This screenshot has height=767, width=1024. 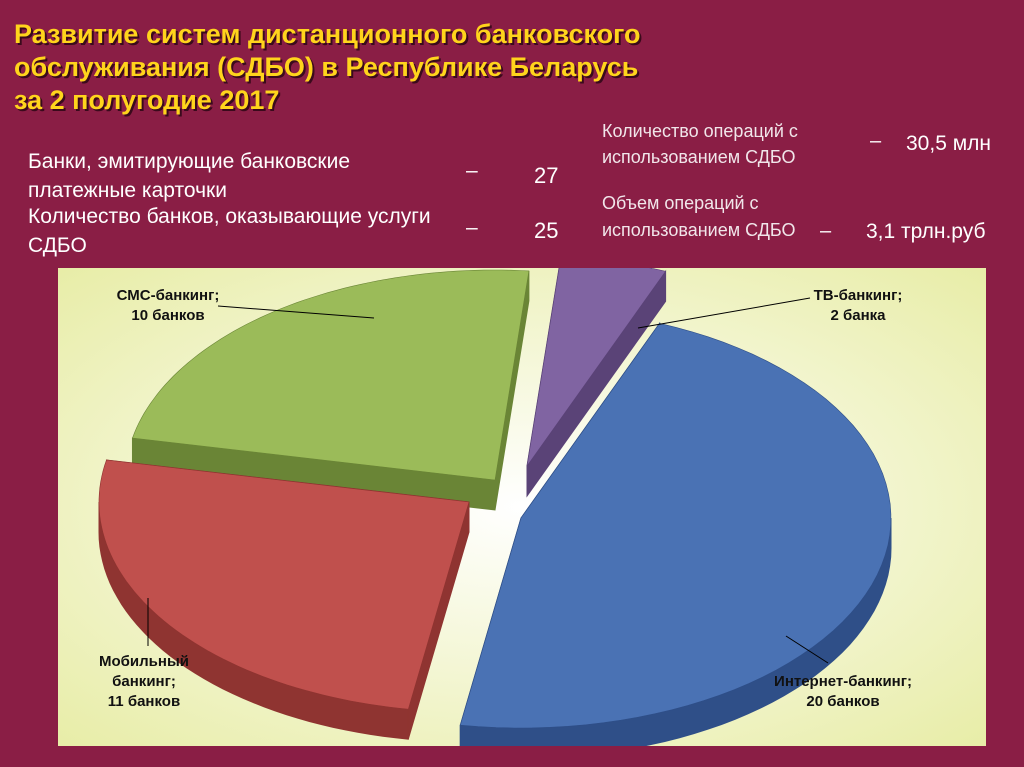 I want to click on slice-label-2: СМС-банкинг; 10 банков, so click(x=168, y=305).